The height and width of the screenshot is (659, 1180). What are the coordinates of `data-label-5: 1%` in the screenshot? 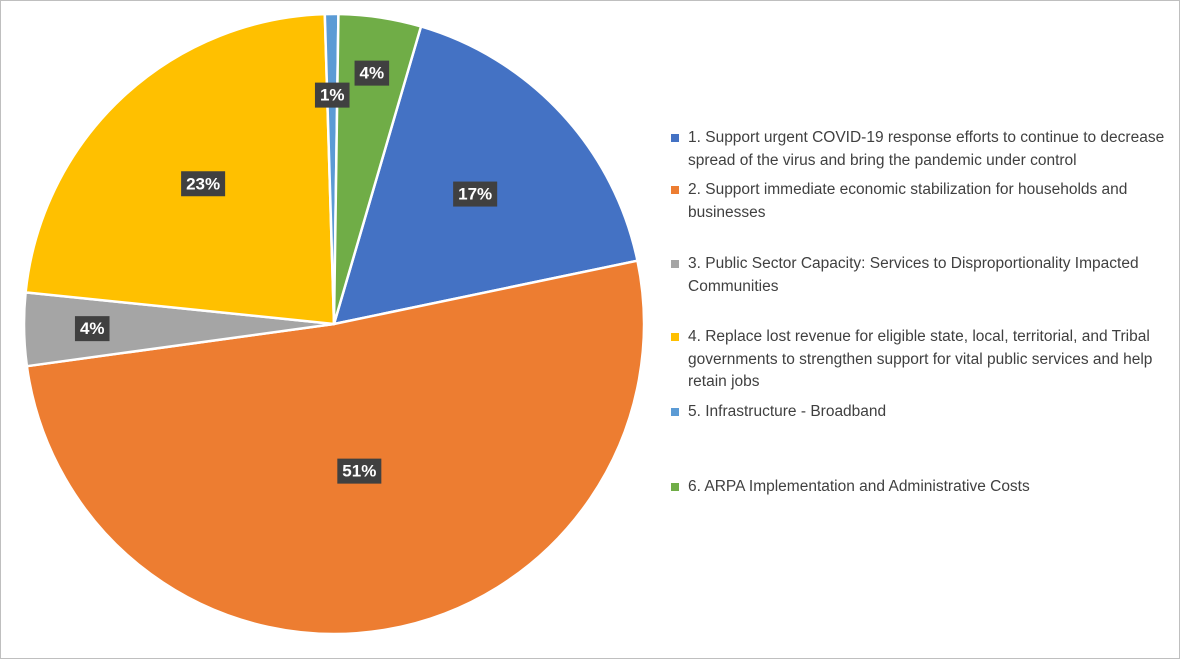 It's located at (332, 95).